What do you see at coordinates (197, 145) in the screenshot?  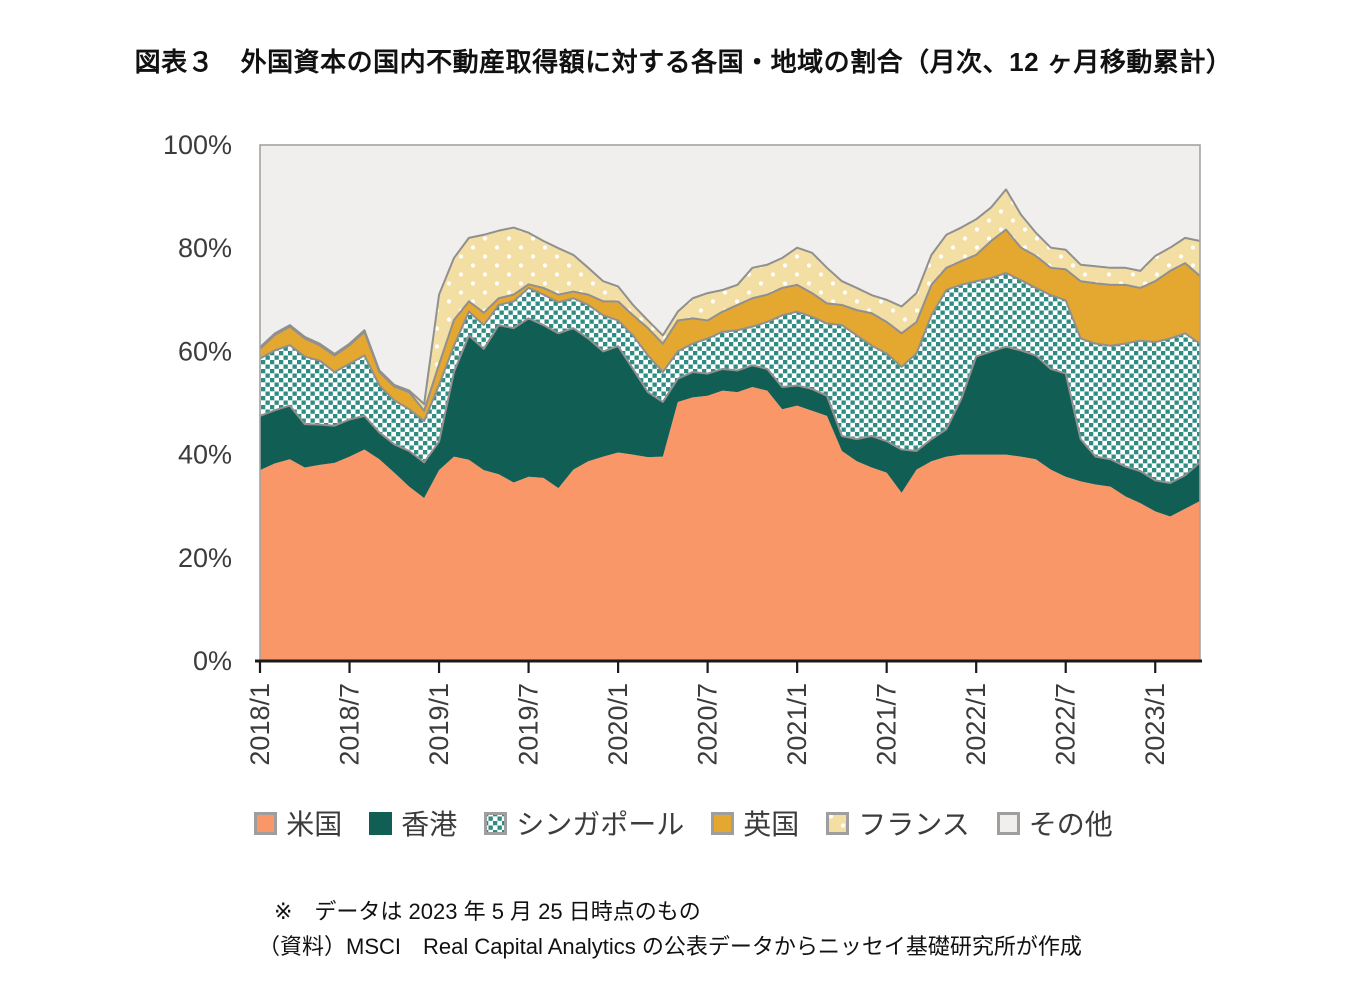 I see `y-axis-tick-label: 100%` at bounding box center [197, 145].